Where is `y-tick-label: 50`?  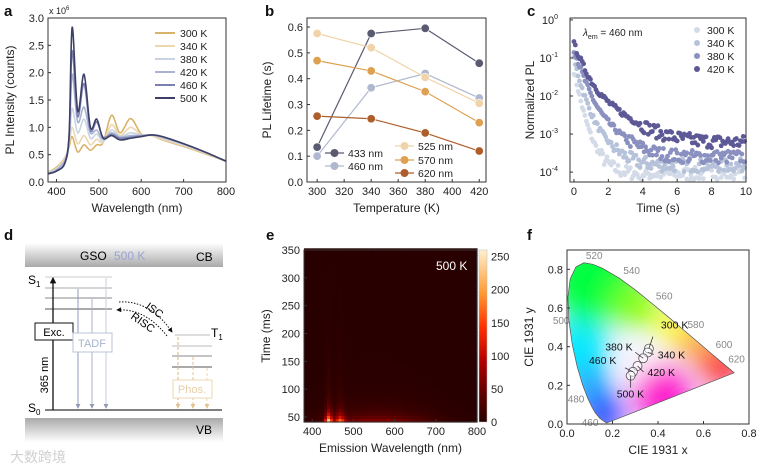
y-tick-label: 50 is located at coordinates (294, 418).